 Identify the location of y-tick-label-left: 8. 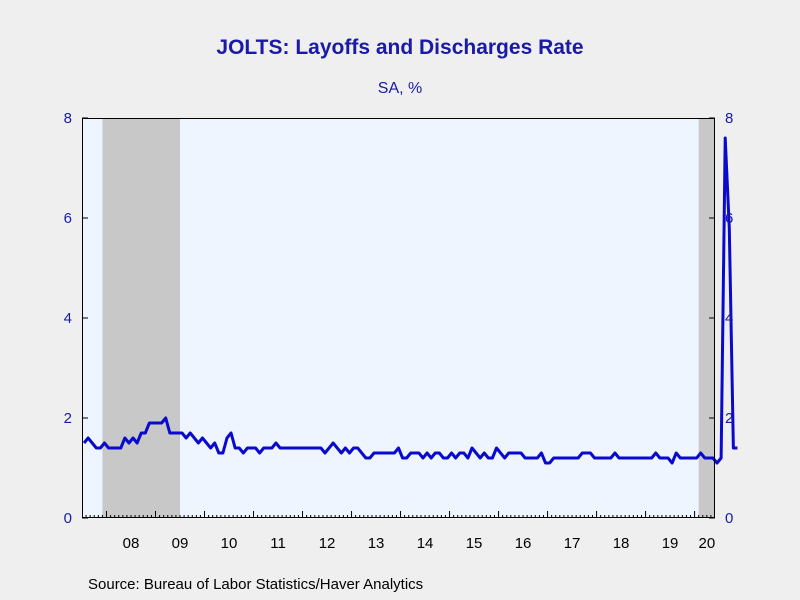
(68, 118).